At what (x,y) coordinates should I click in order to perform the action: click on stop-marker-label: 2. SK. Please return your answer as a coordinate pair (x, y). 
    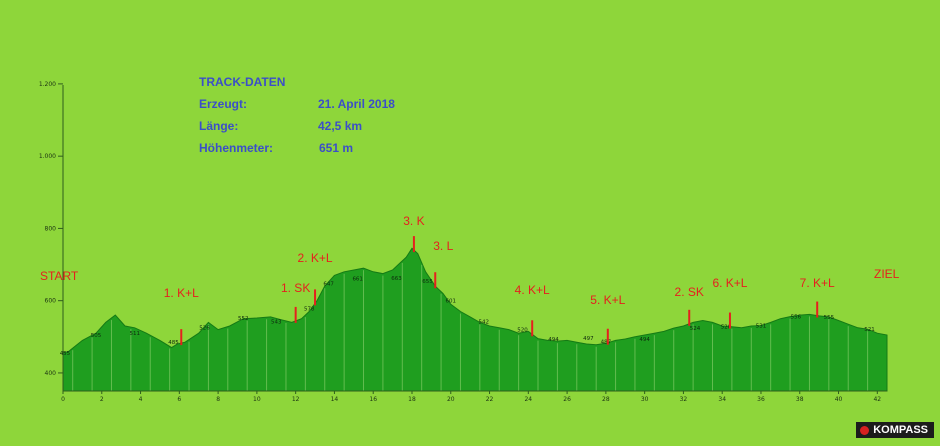
    Looking at the image, I should click on (689, 292).